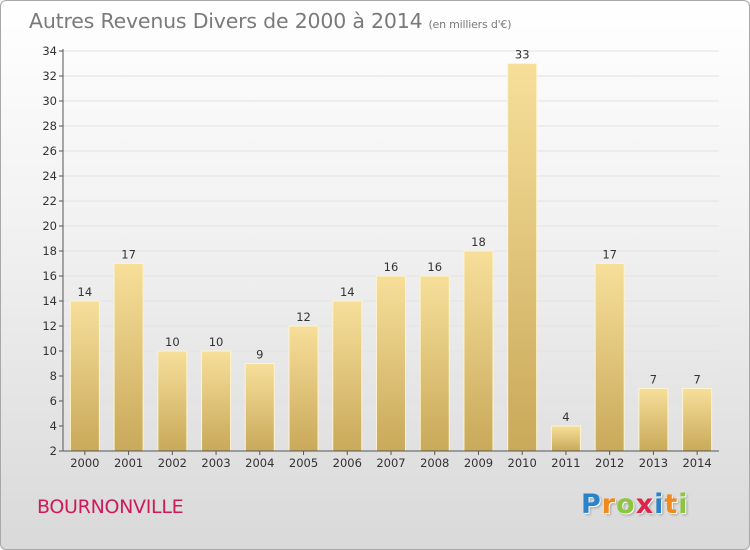  I want to click on data-label: 12, so click(303, 317).